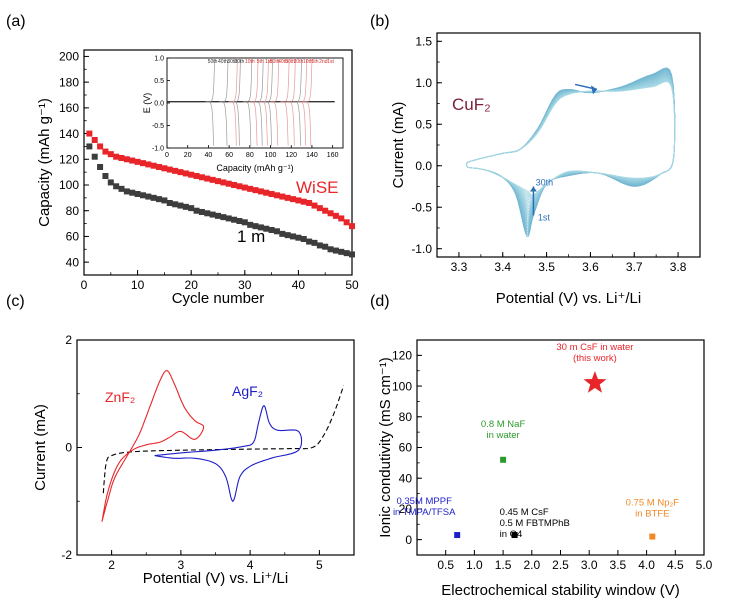  I want to click on chart-a-xtick-label: 0, so click(84, 285).